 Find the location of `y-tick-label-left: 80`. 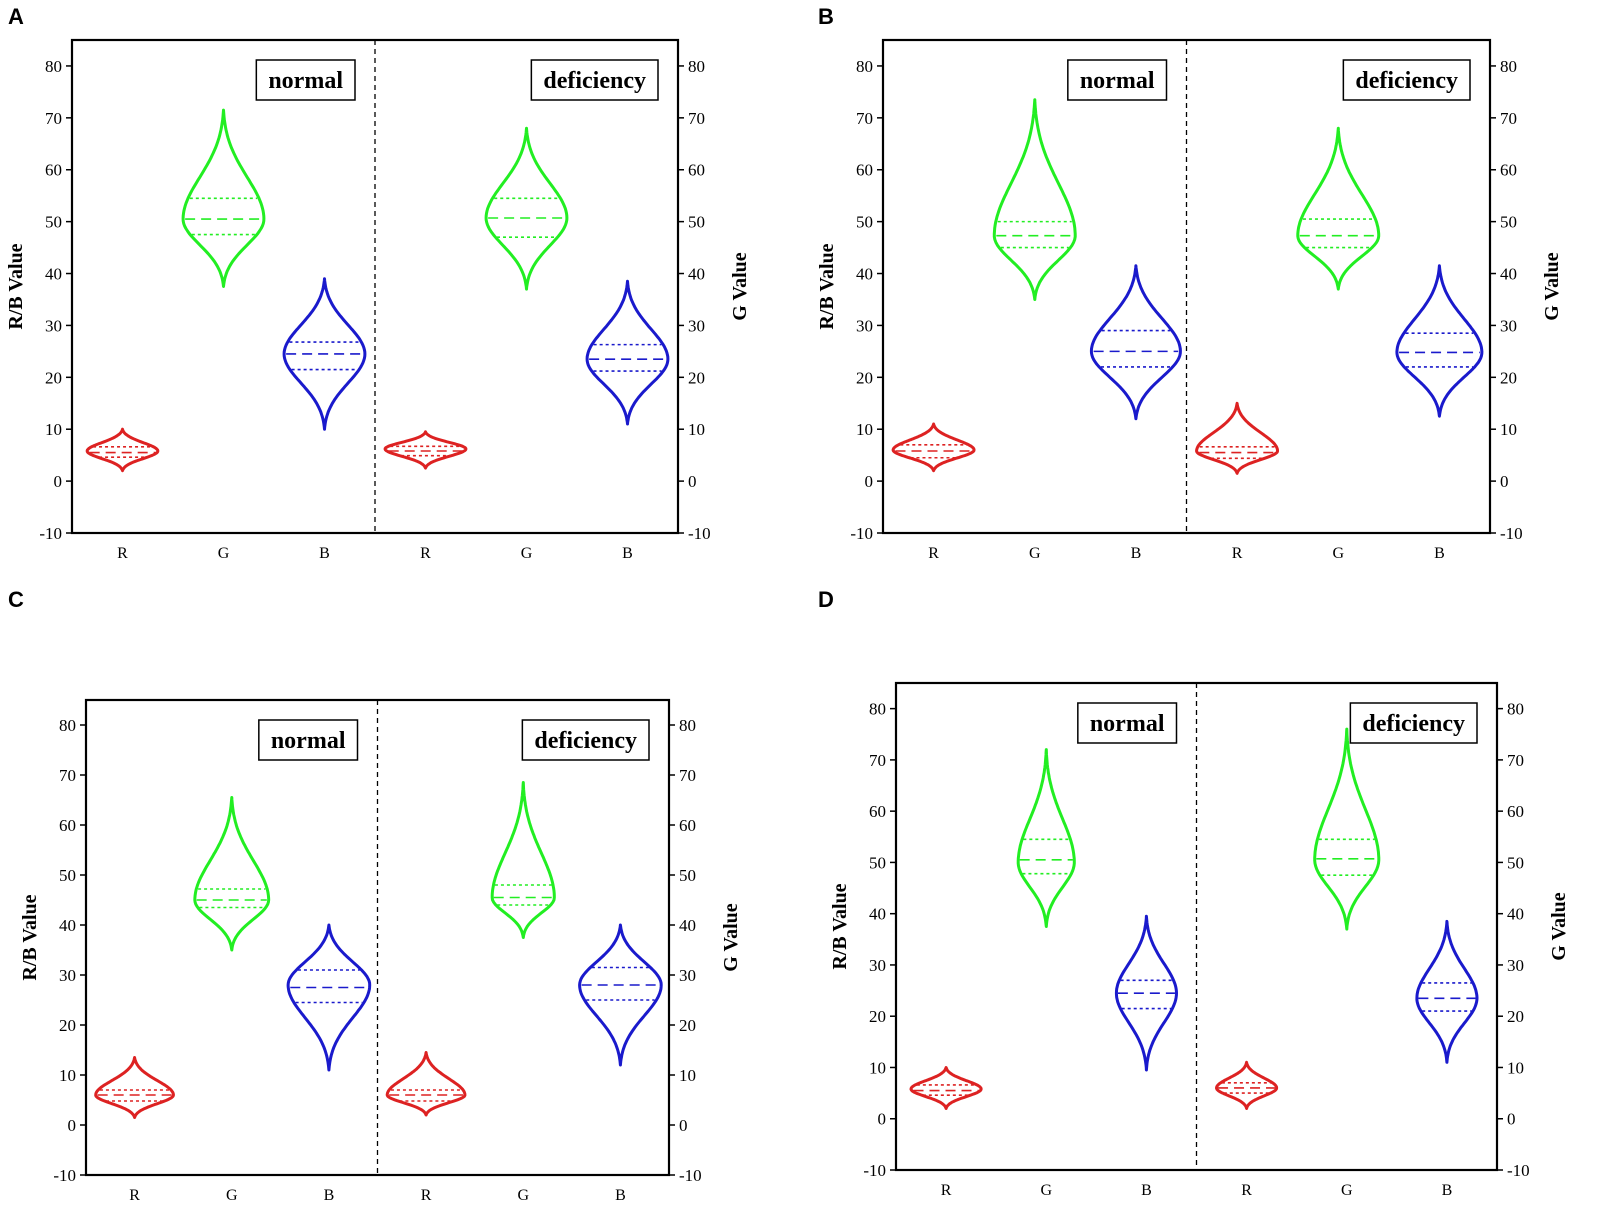

y-tick-label-left: 80 is located at coordinates (67, 725).